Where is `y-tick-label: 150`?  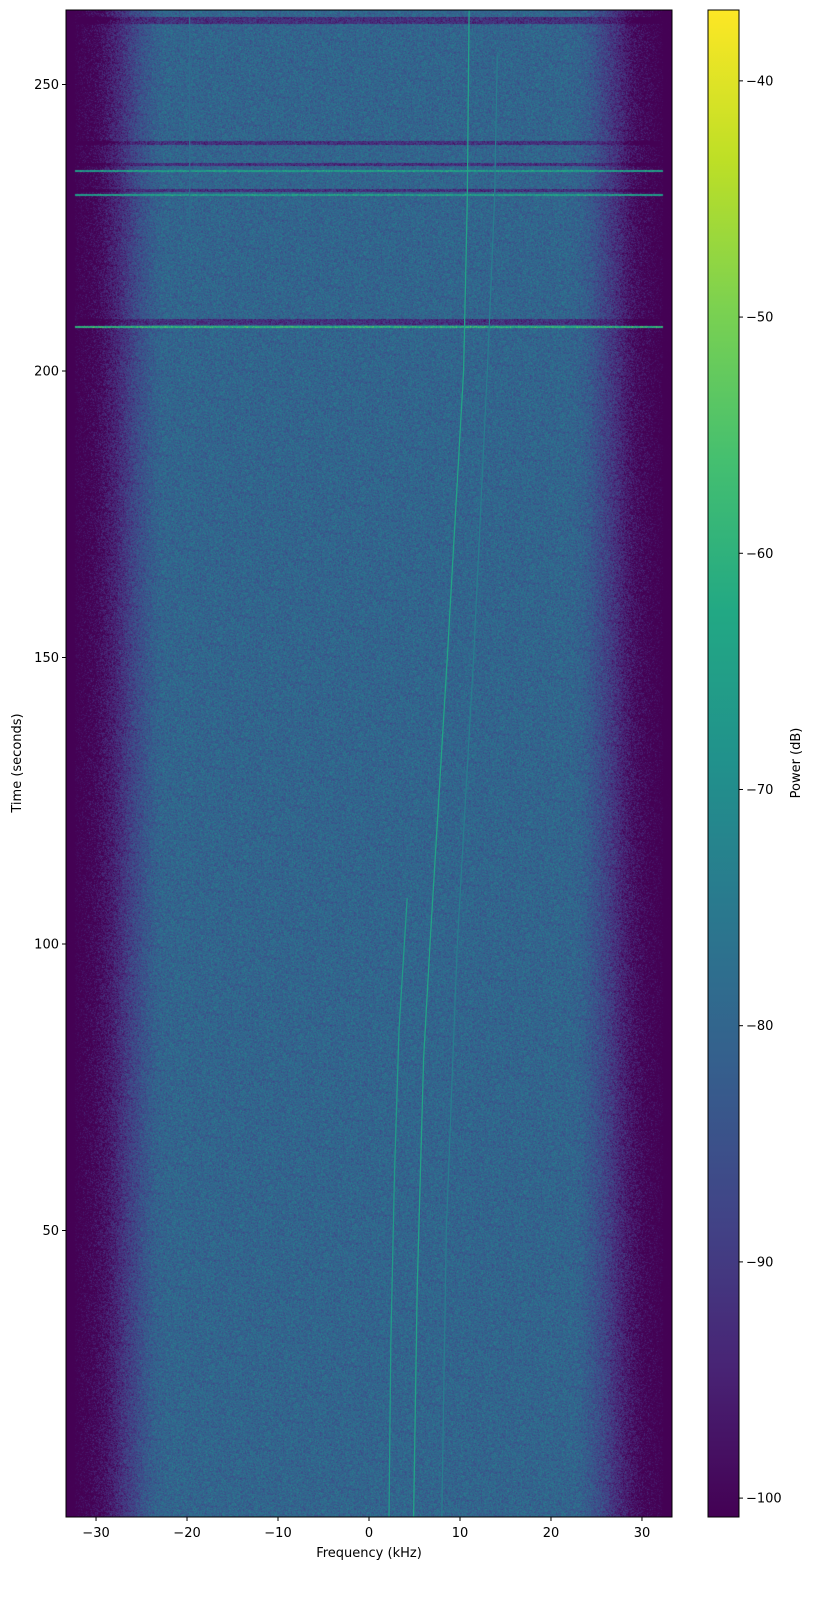 y-tick-label: 150 is located at coordinates (46, 658).